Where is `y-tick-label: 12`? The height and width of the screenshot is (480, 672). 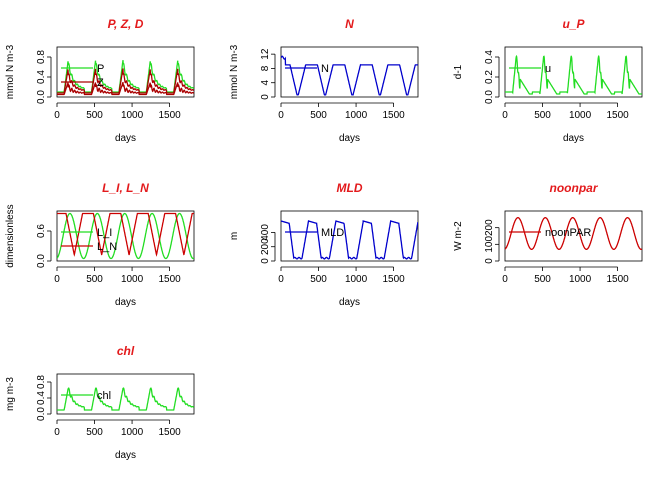
y-tick-label: 12 is located at coordinates (265, 54).